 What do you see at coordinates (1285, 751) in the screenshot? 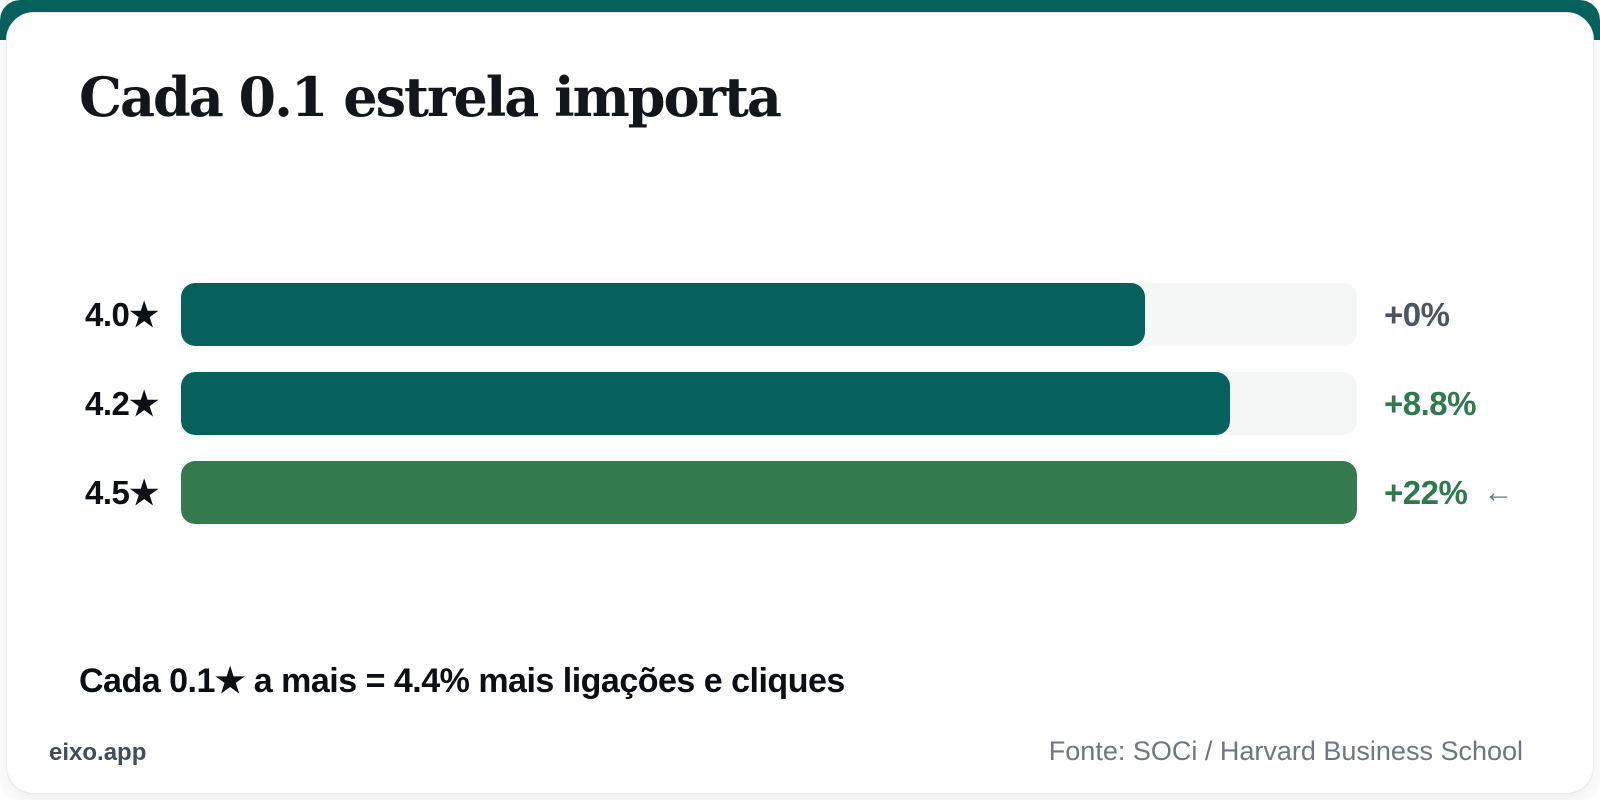
I see `source-attribution: Fonte: SOCi / Harvard Business School` at bounding box center [1285, 751].